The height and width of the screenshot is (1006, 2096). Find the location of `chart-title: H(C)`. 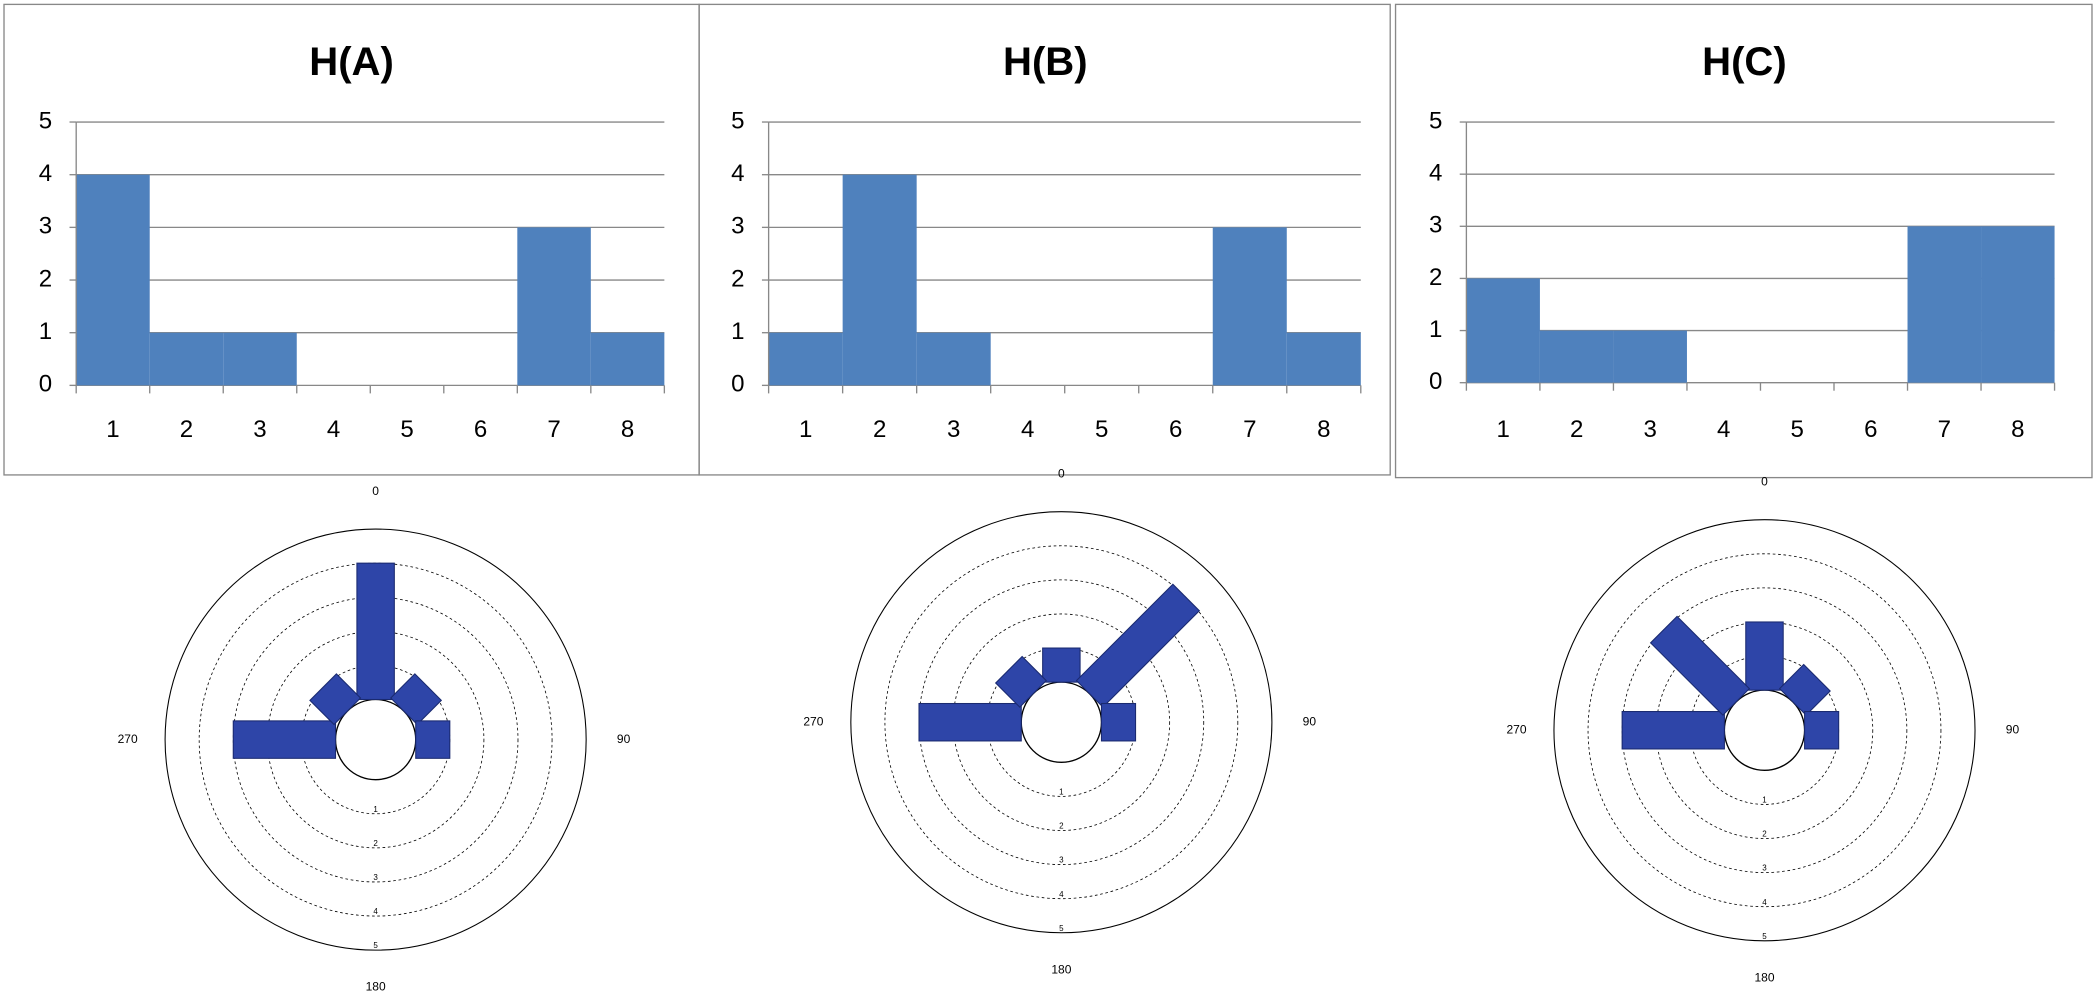

chart-title: H(C) is located at coordinates (1744, 62).